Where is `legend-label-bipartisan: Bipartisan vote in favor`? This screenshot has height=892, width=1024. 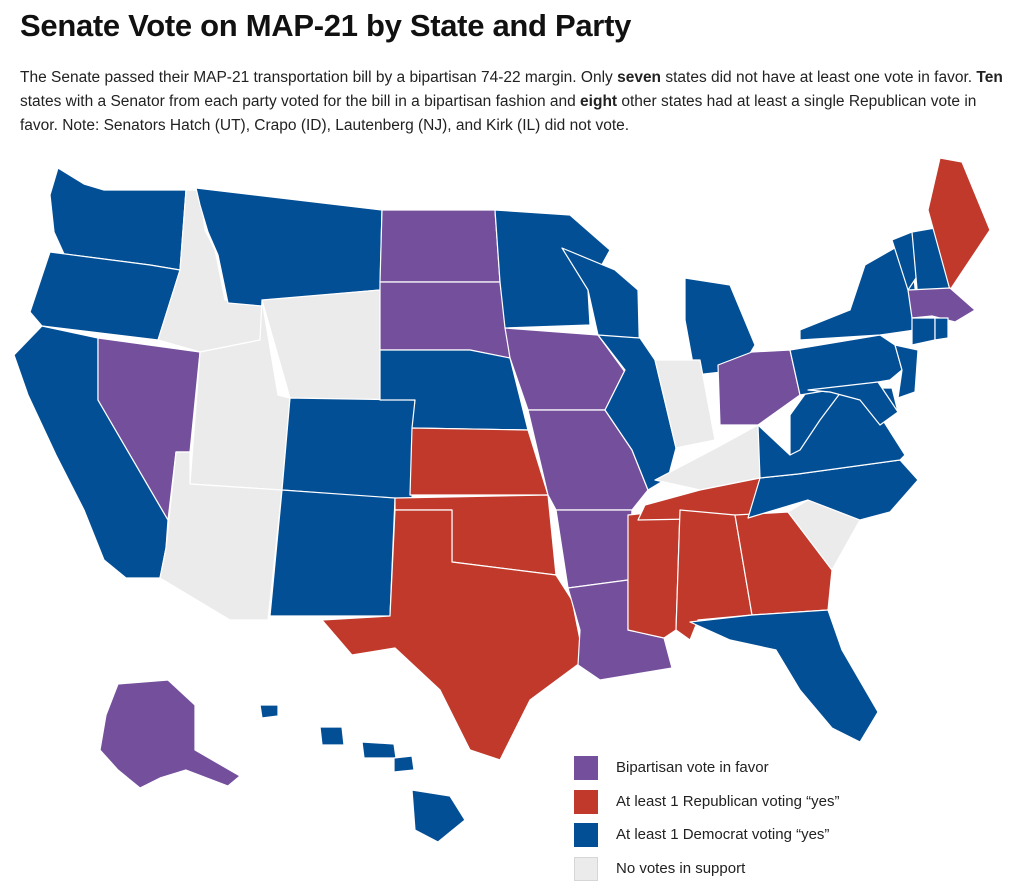
legend-label-bipartisan: Bipartisan vote in favor is located at coordinates (692, 767).